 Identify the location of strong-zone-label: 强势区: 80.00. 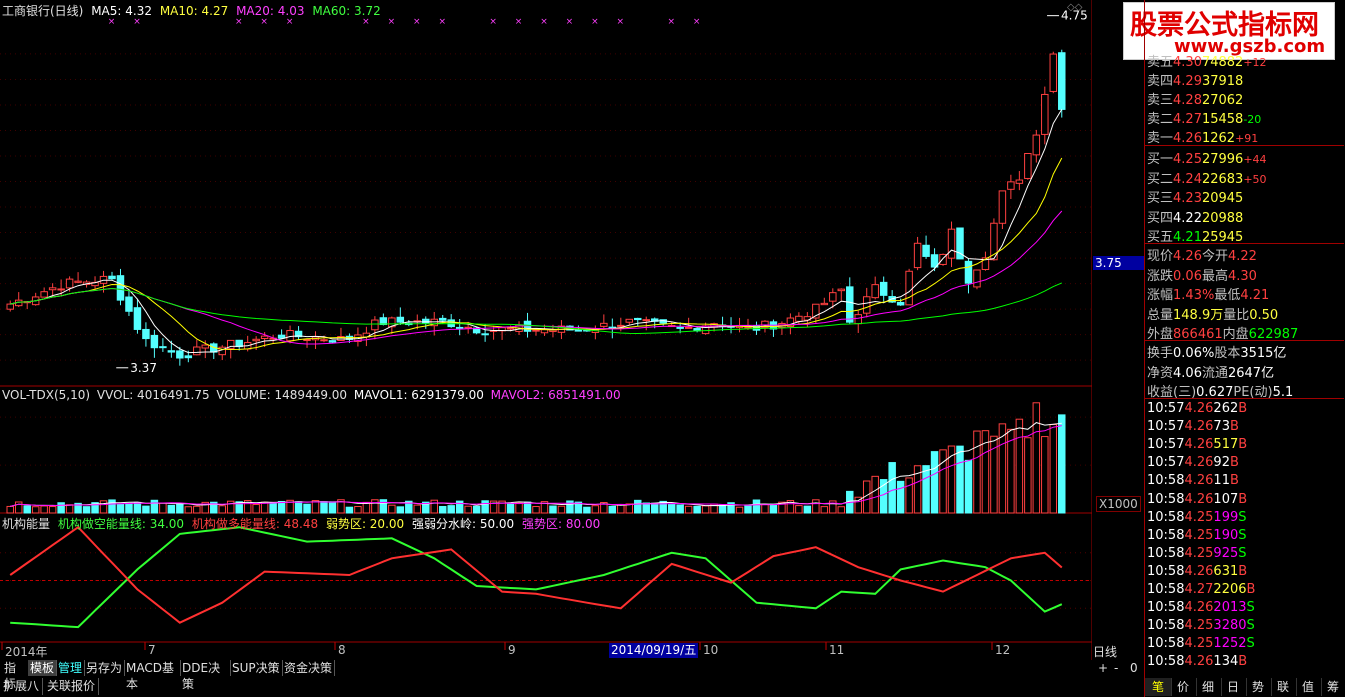
(561, 524).